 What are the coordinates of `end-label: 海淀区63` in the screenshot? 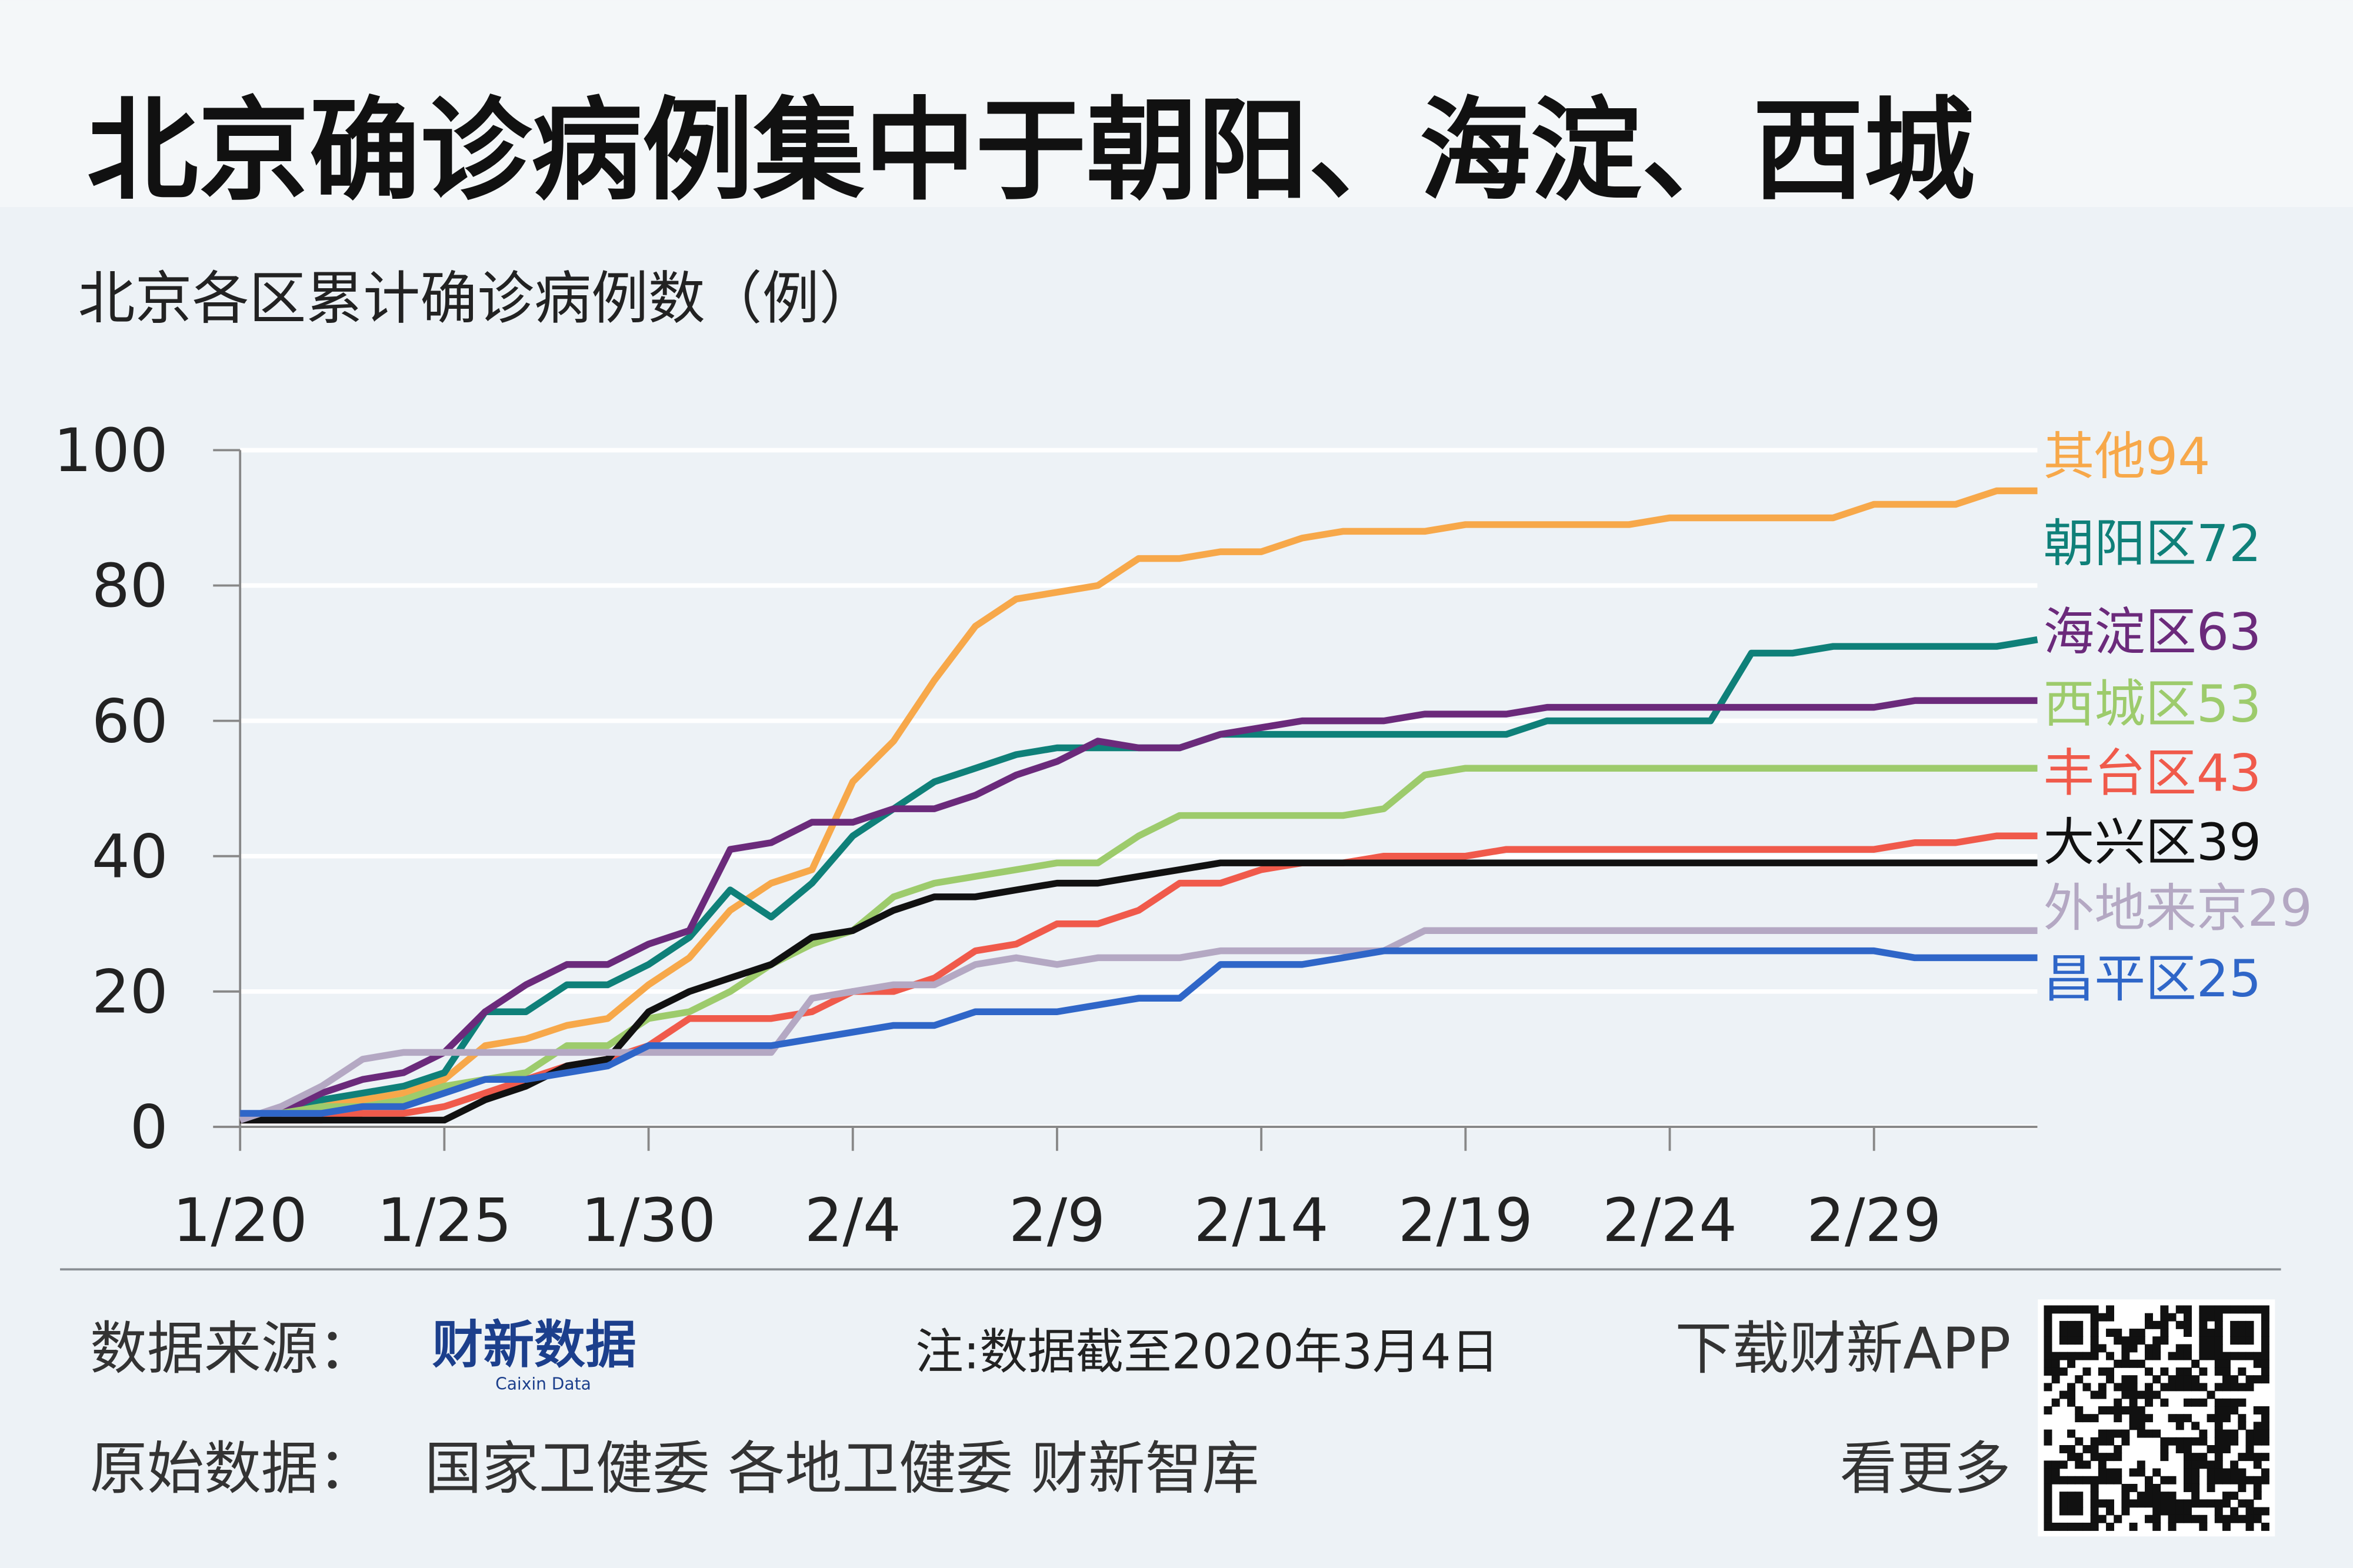 It's located at (2153, 632).